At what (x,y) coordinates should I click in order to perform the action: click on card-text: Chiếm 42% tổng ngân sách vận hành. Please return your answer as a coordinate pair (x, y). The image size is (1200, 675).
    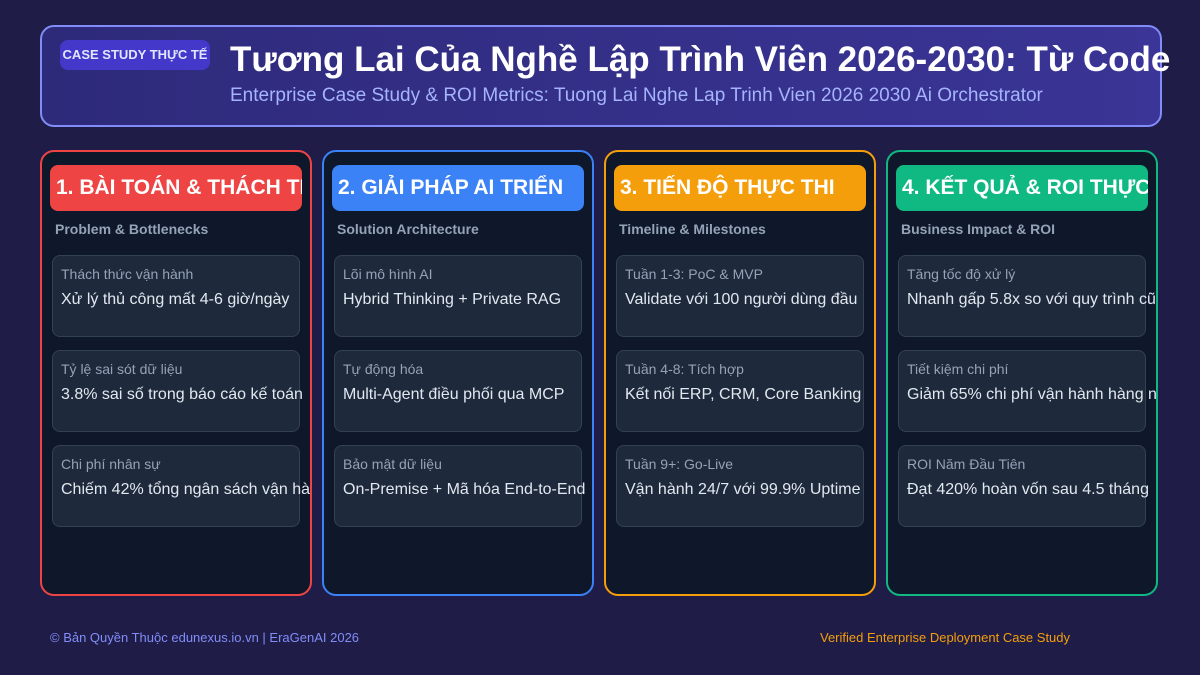
    Looking at the image, I should click on (186, 489).